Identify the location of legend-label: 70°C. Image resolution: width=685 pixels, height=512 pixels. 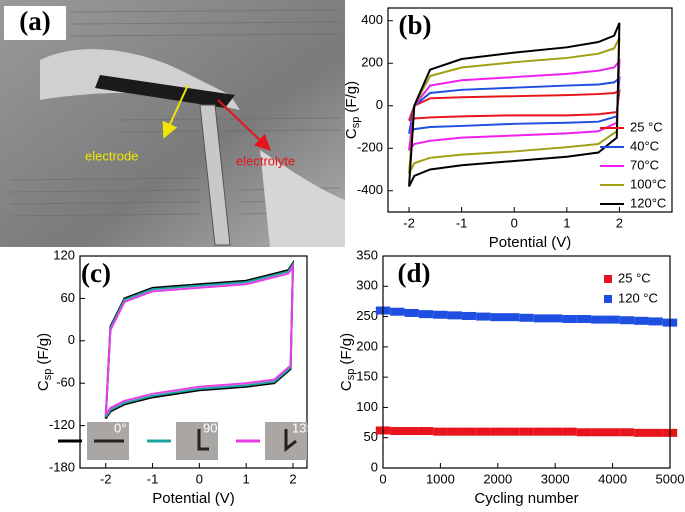
(644, 164).